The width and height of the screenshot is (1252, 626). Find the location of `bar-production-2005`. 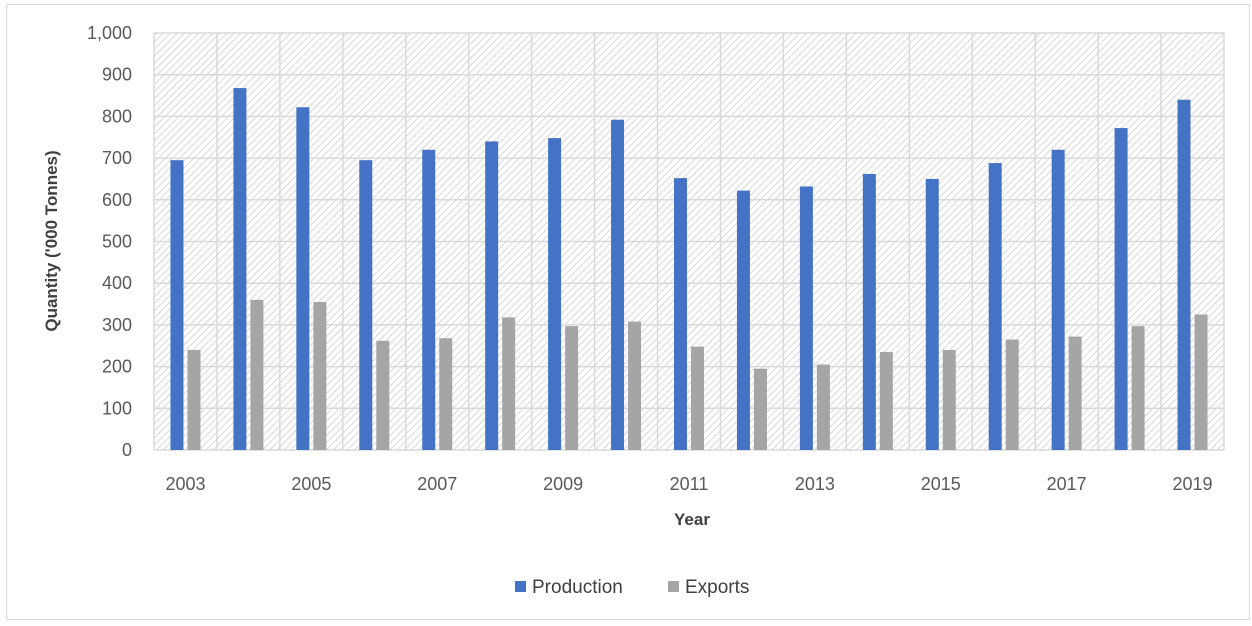

bar-production-2005 is located at coordinates (303, 278).